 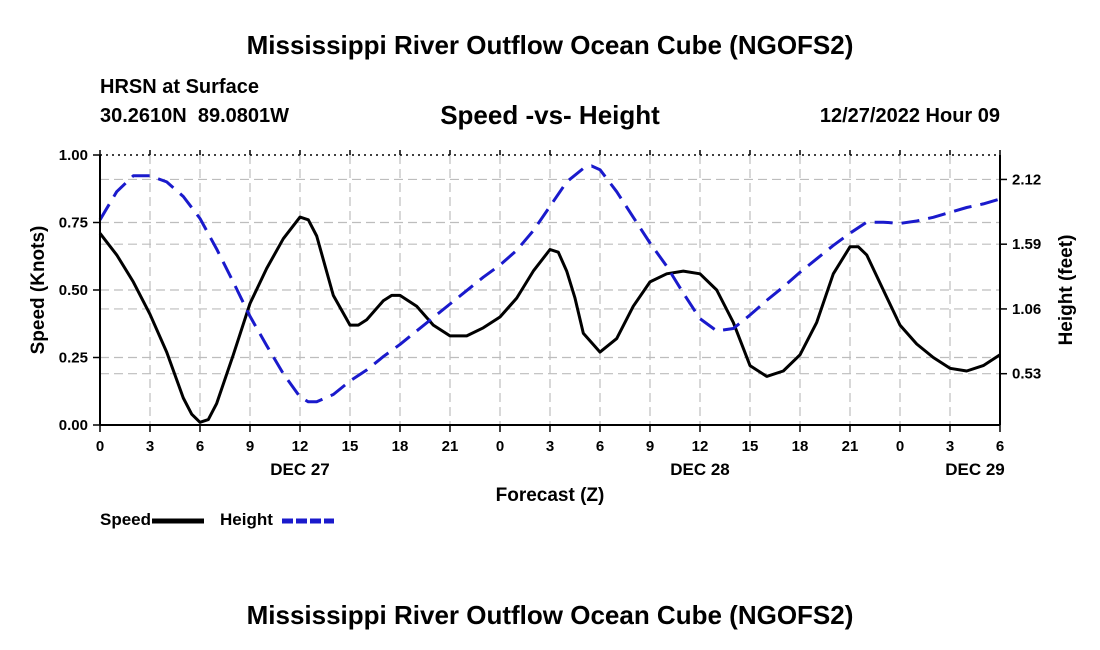 What do you see at coordinates (195, 116) in the screenshot?
I see `coordinates-label: 30.2610N 89.0801W` at bounding box center [195, 116].